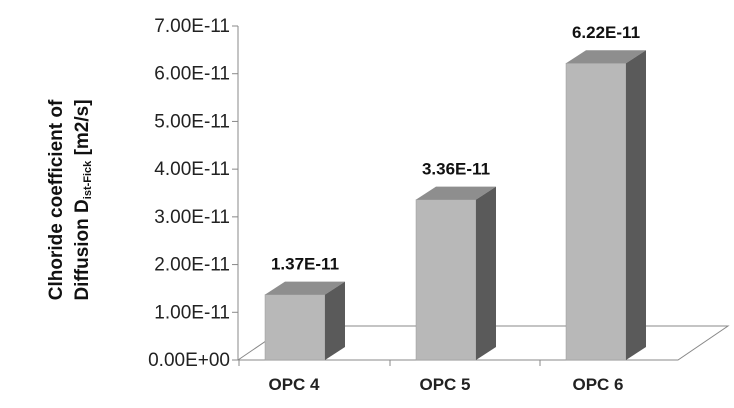 This screenshot has width=734, height=408. Describe the element at coordinates (294, 384) in the screenshot. I see `x-category-label: OPC 4` at that location.